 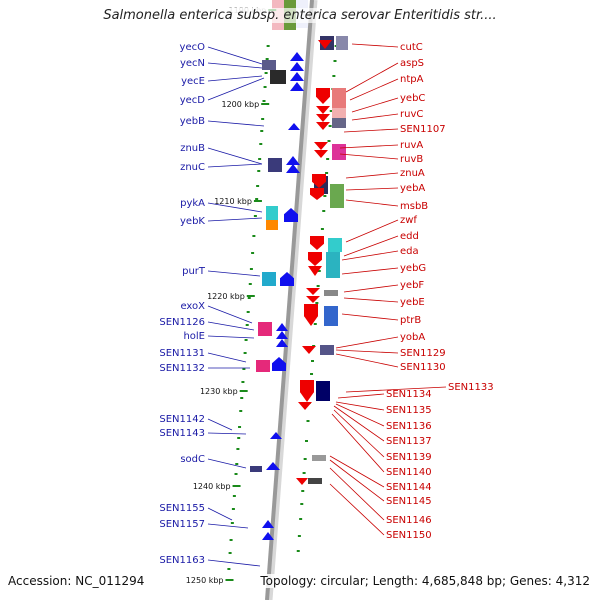 What do you see at coordinates (193, 100) in the screenshot?
I see `gene-label-yecD: yecD` at bounding box center [193, 100].